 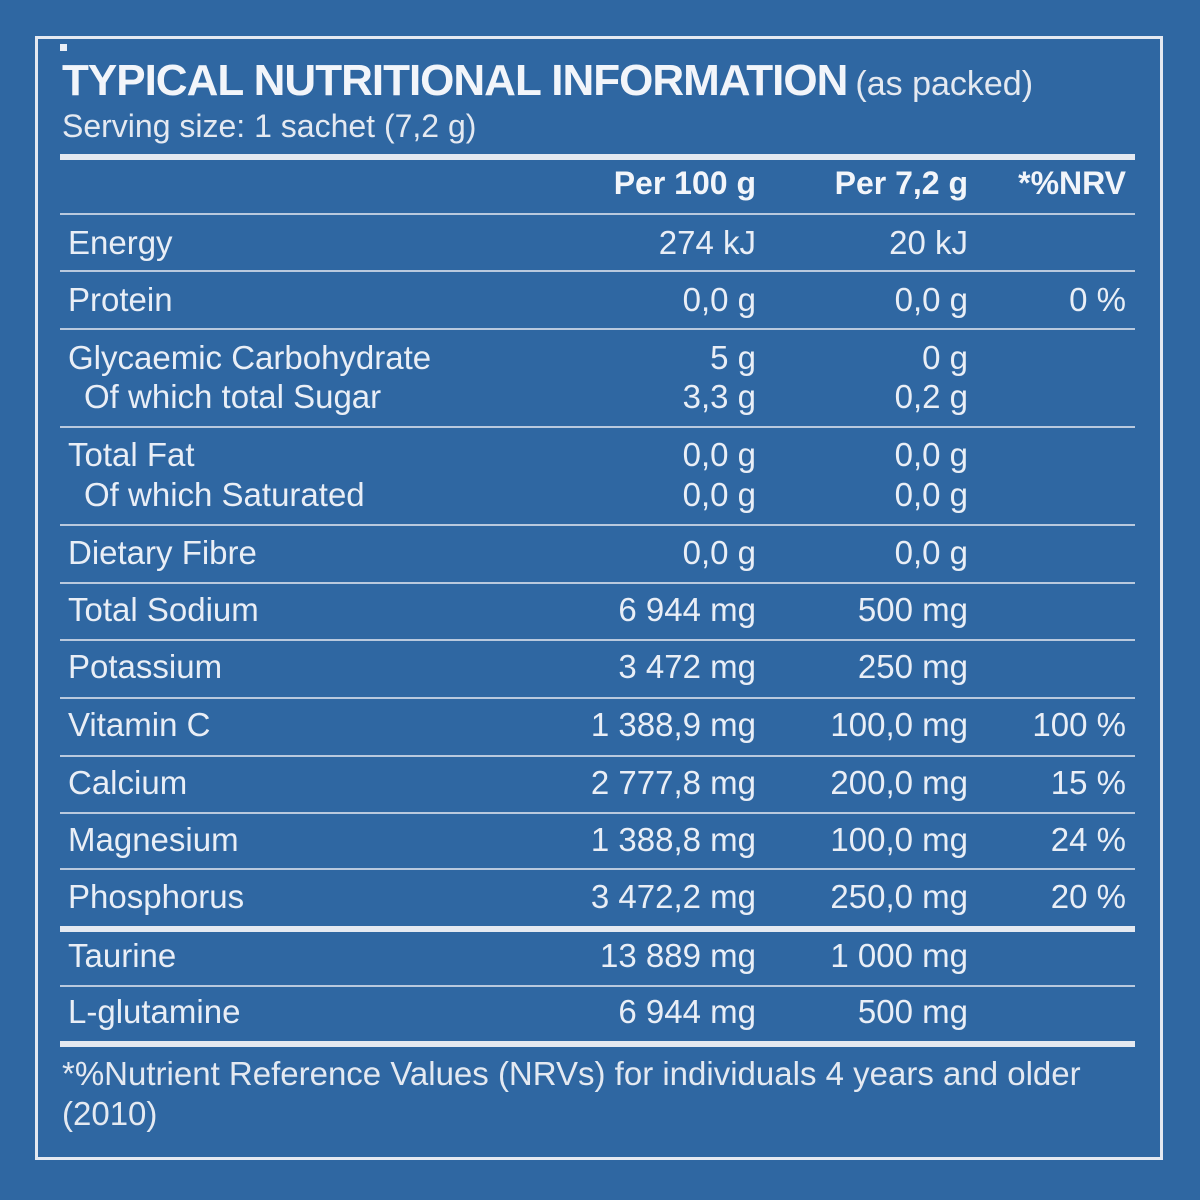 What do you see at coordinates (269, 126) in the screenshot?
I see `serving-size: Serving size: 1 sachet (7,2 g)` at bounding box center [269, 126].